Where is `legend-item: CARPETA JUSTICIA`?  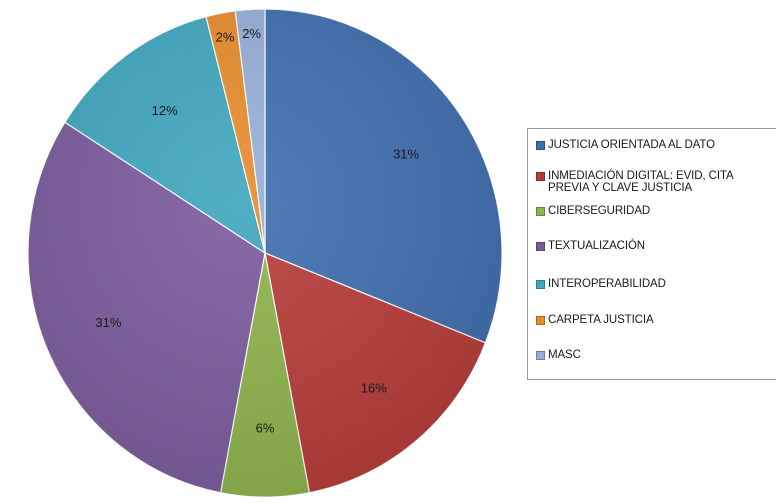
legend-item: CARPETA JUSTICIA is located at coordinates (595, 320).